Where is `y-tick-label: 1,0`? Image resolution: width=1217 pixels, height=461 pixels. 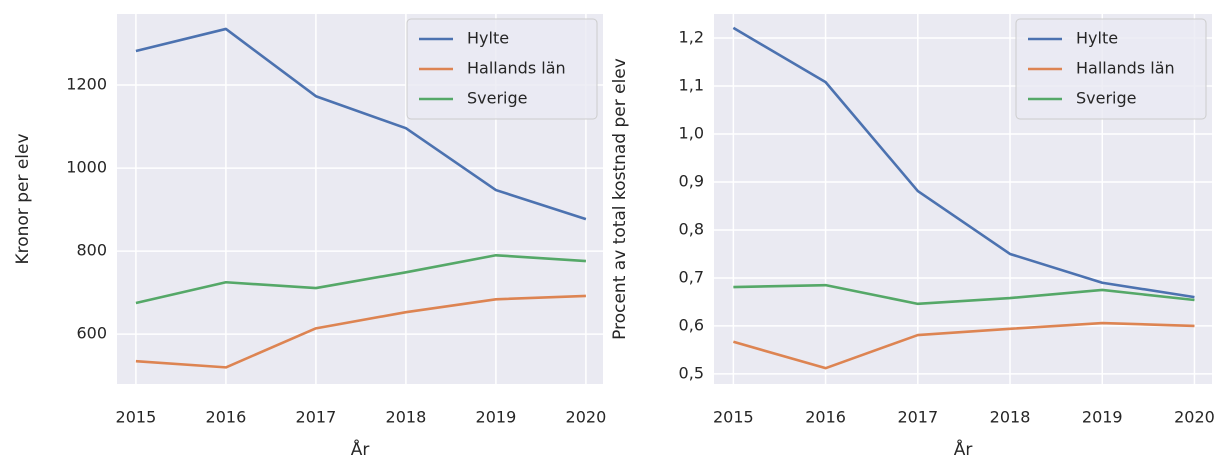
y-tick-label: 1,0 is located at coordinates (691, 132).